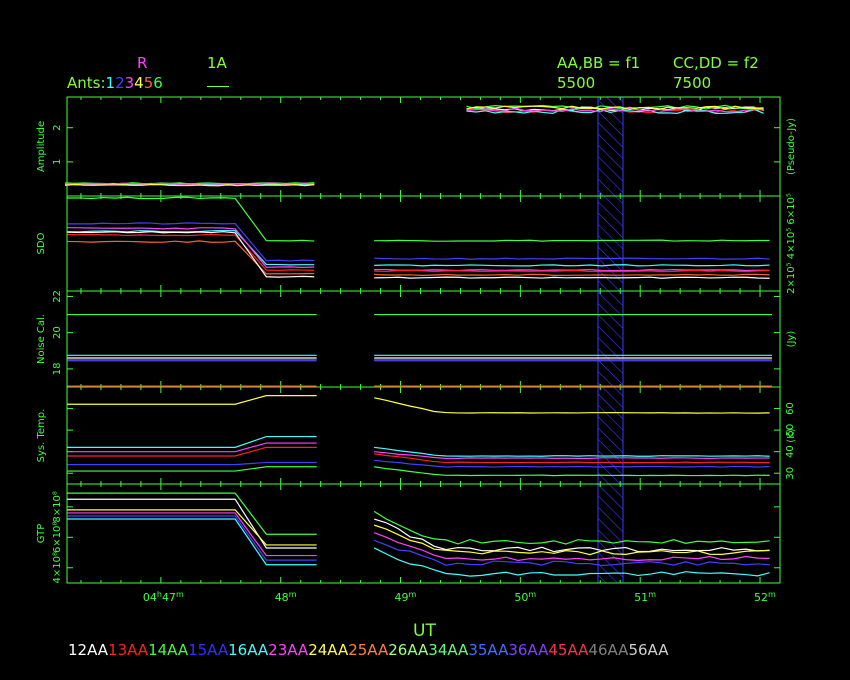  What do you see at coordinates (790, 430) in the screenshot?
I see `y-tick-label: 50` at bounding box center [790, 430].